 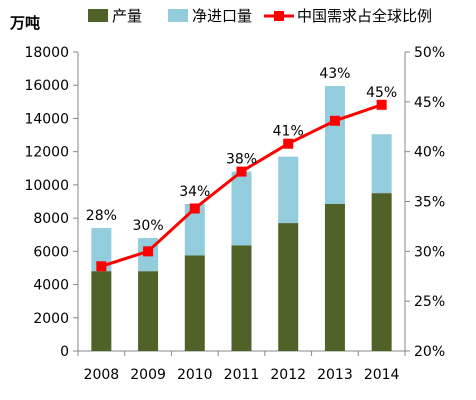 I want to click on y-tick-label-right: 35%, so click(x=429, y=203).